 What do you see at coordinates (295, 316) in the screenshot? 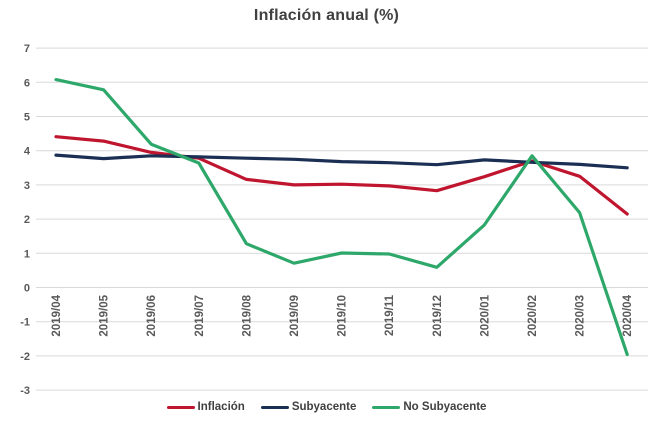
I see `x-tick-label: 2019/09` at bounding box center [295, 316].